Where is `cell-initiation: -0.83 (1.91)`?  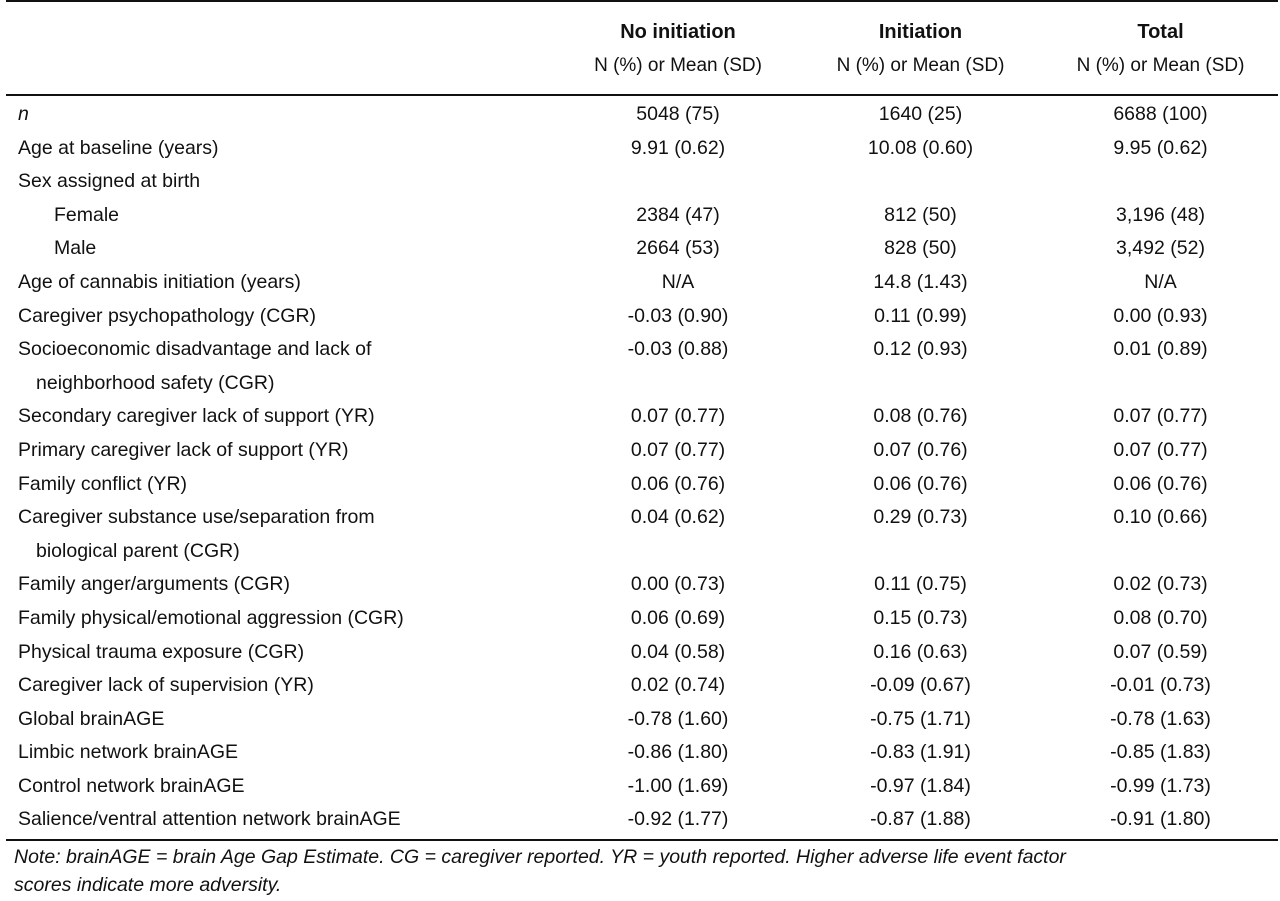 cell-initiation: -0.83 (1.91) is located at coordinates (920, 752).